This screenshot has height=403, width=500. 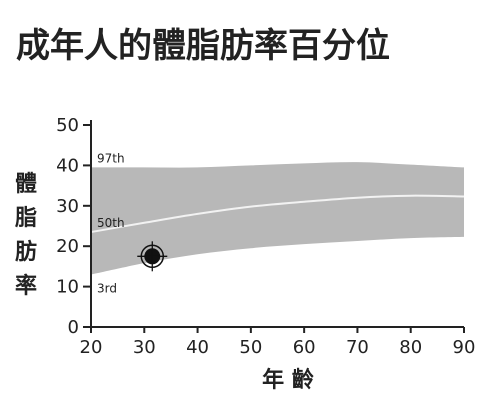 I want to click on x-tick-label-60: 60, so click(x=304, y=347).